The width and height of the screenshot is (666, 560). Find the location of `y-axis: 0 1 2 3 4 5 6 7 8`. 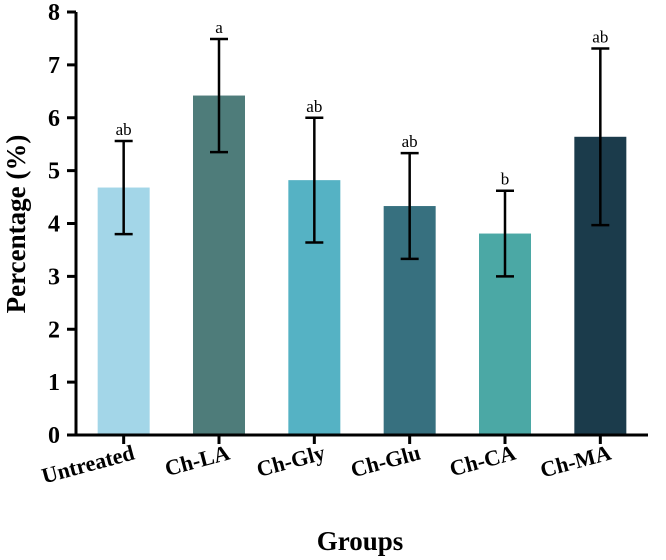

y-axis: 0 1 2 3 4 5 6 7 8 is located at coordinates (63, 224).